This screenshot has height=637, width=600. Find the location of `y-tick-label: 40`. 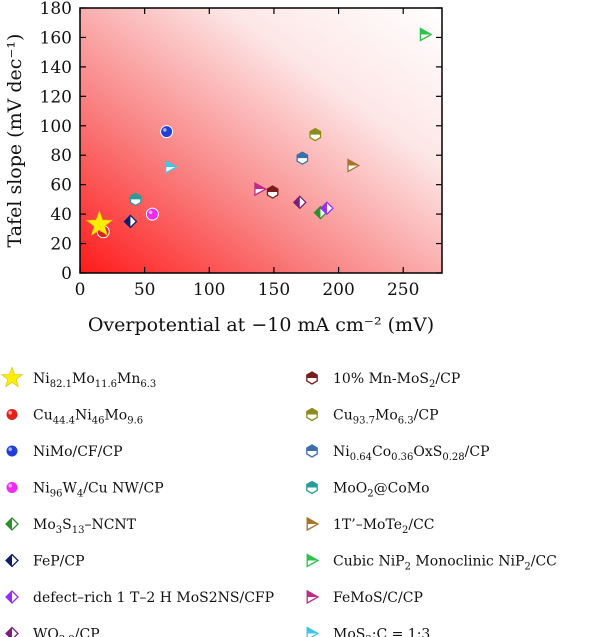

y-tick-label: 40 is located at coordinates (61, 215).